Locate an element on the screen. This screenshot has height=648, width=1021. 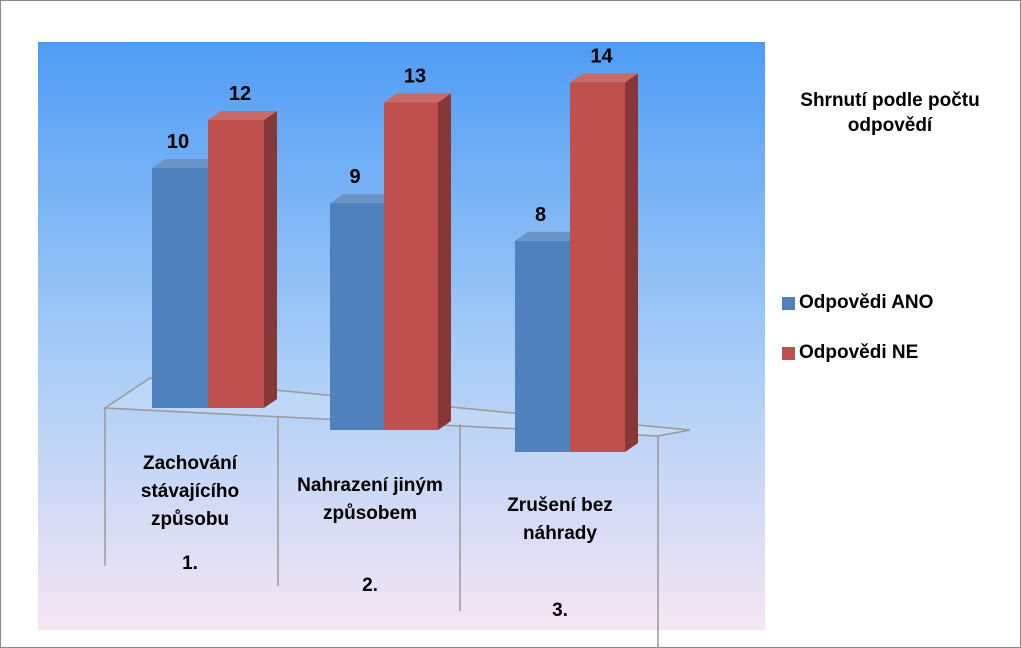
data-label: 10 is located at coordinates (178, 142).